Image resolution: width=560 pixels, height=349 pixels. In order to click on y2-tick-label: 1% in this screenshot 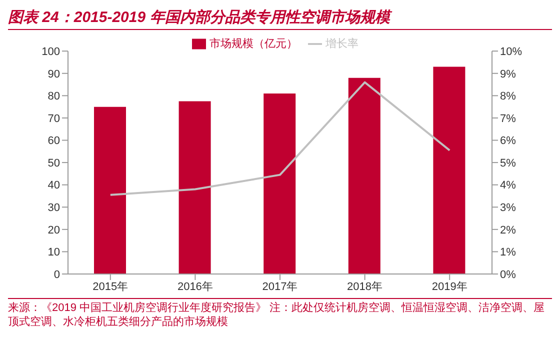, I will do `click(508, 252)`.